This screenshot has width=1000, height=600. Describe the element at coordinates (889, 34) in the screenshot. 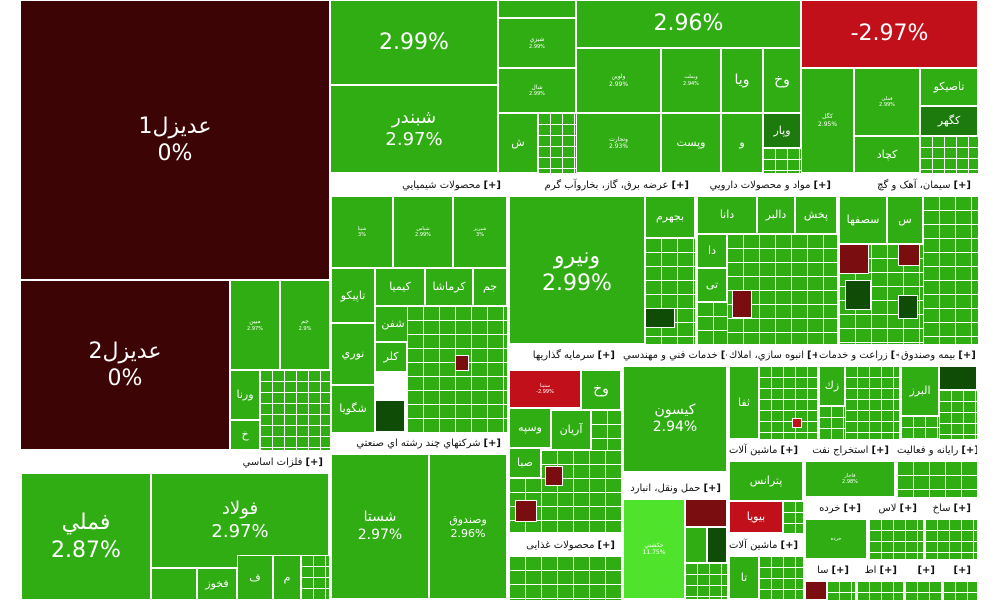

I see `tile-top-c: -2.97%` at that location.